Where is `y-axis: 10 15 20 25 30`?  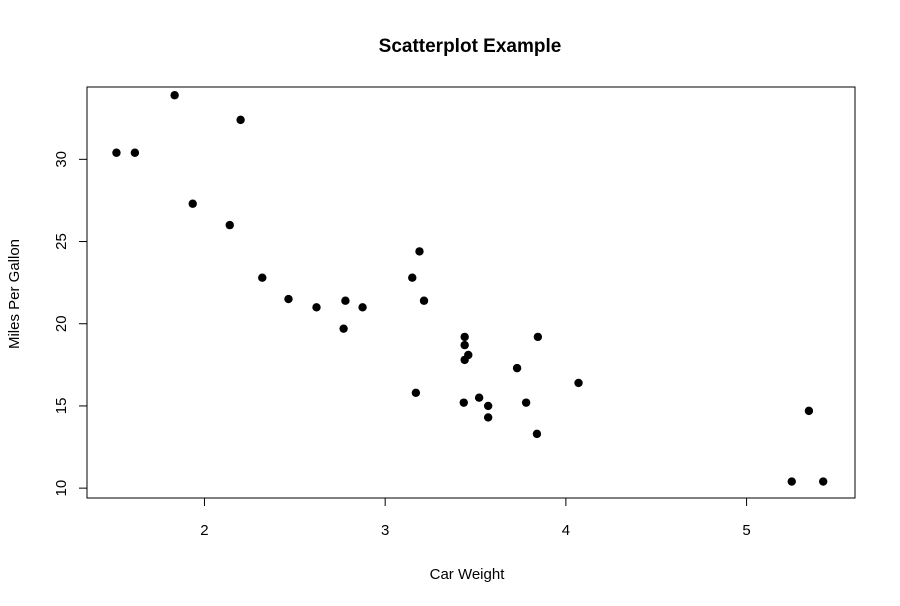 y-axis: 10 15 20 25 30 is located at coordinates (70, 324).